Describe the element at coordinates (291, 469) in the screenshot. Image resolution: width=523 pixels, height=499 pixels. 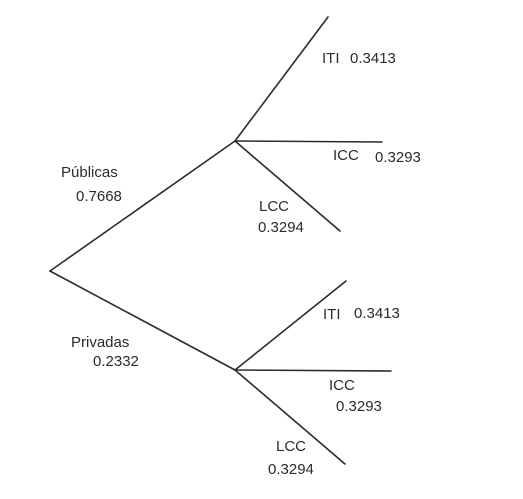
I see `bottom-lcc-value: 0.3294` at that location.